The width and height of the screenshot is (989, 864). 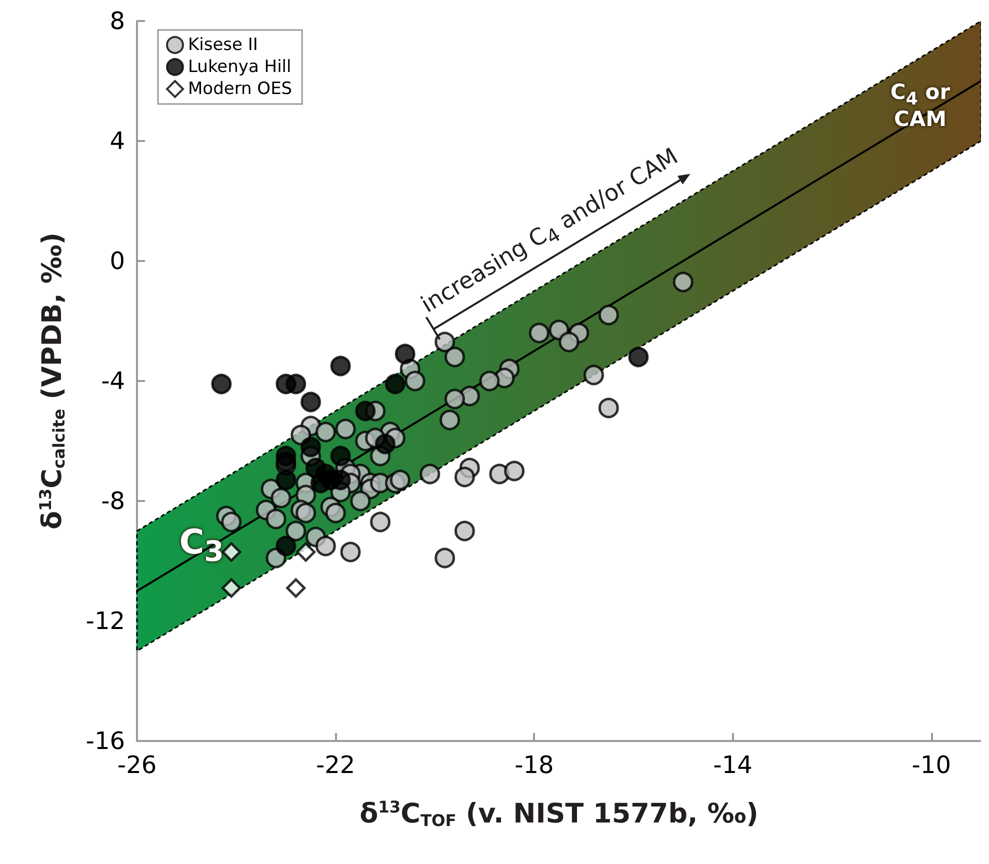 I want to click on y-tick-label: -12, so click(x=105, y=621).